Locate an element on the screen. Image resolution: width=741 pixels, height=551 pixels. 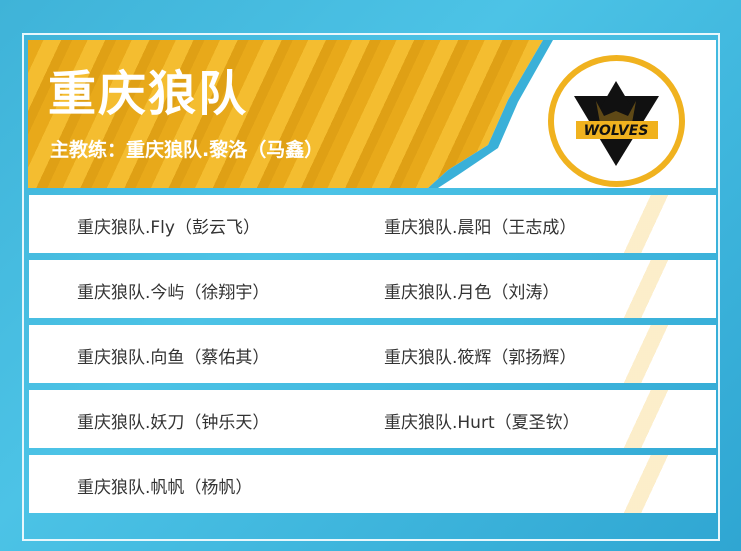
roster-row: 重庆狼队.妖刀（钟乐天） 重庆狼队.Hurt（夏圣钦） is located at coordinates (372, 419).